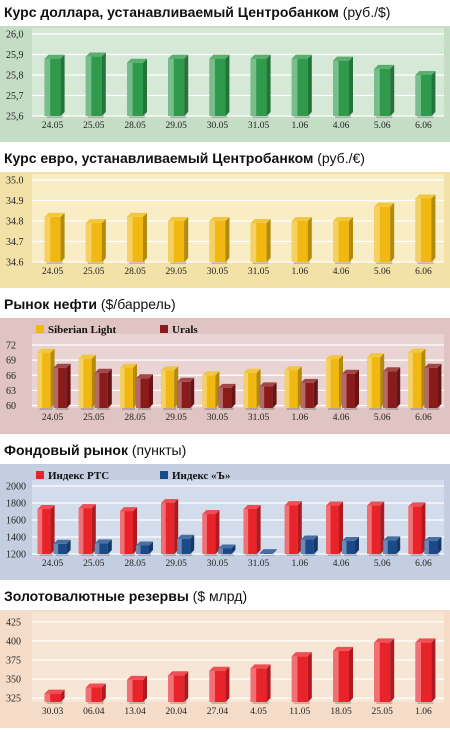  Describe the element at coordinates (344, 547) in the screenshot. I see `bar-2-4.06-highlight` at that location.